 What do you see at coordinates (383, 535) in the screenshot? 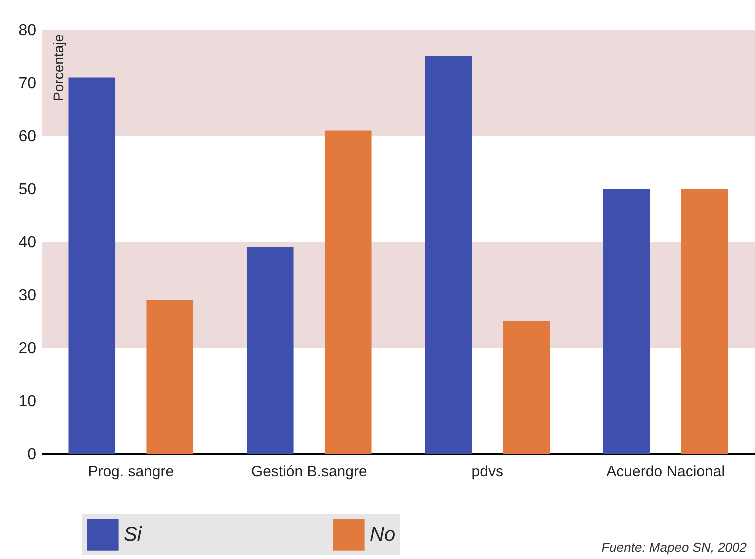
I see `legend-label: No` at bounding box center [383, 535].